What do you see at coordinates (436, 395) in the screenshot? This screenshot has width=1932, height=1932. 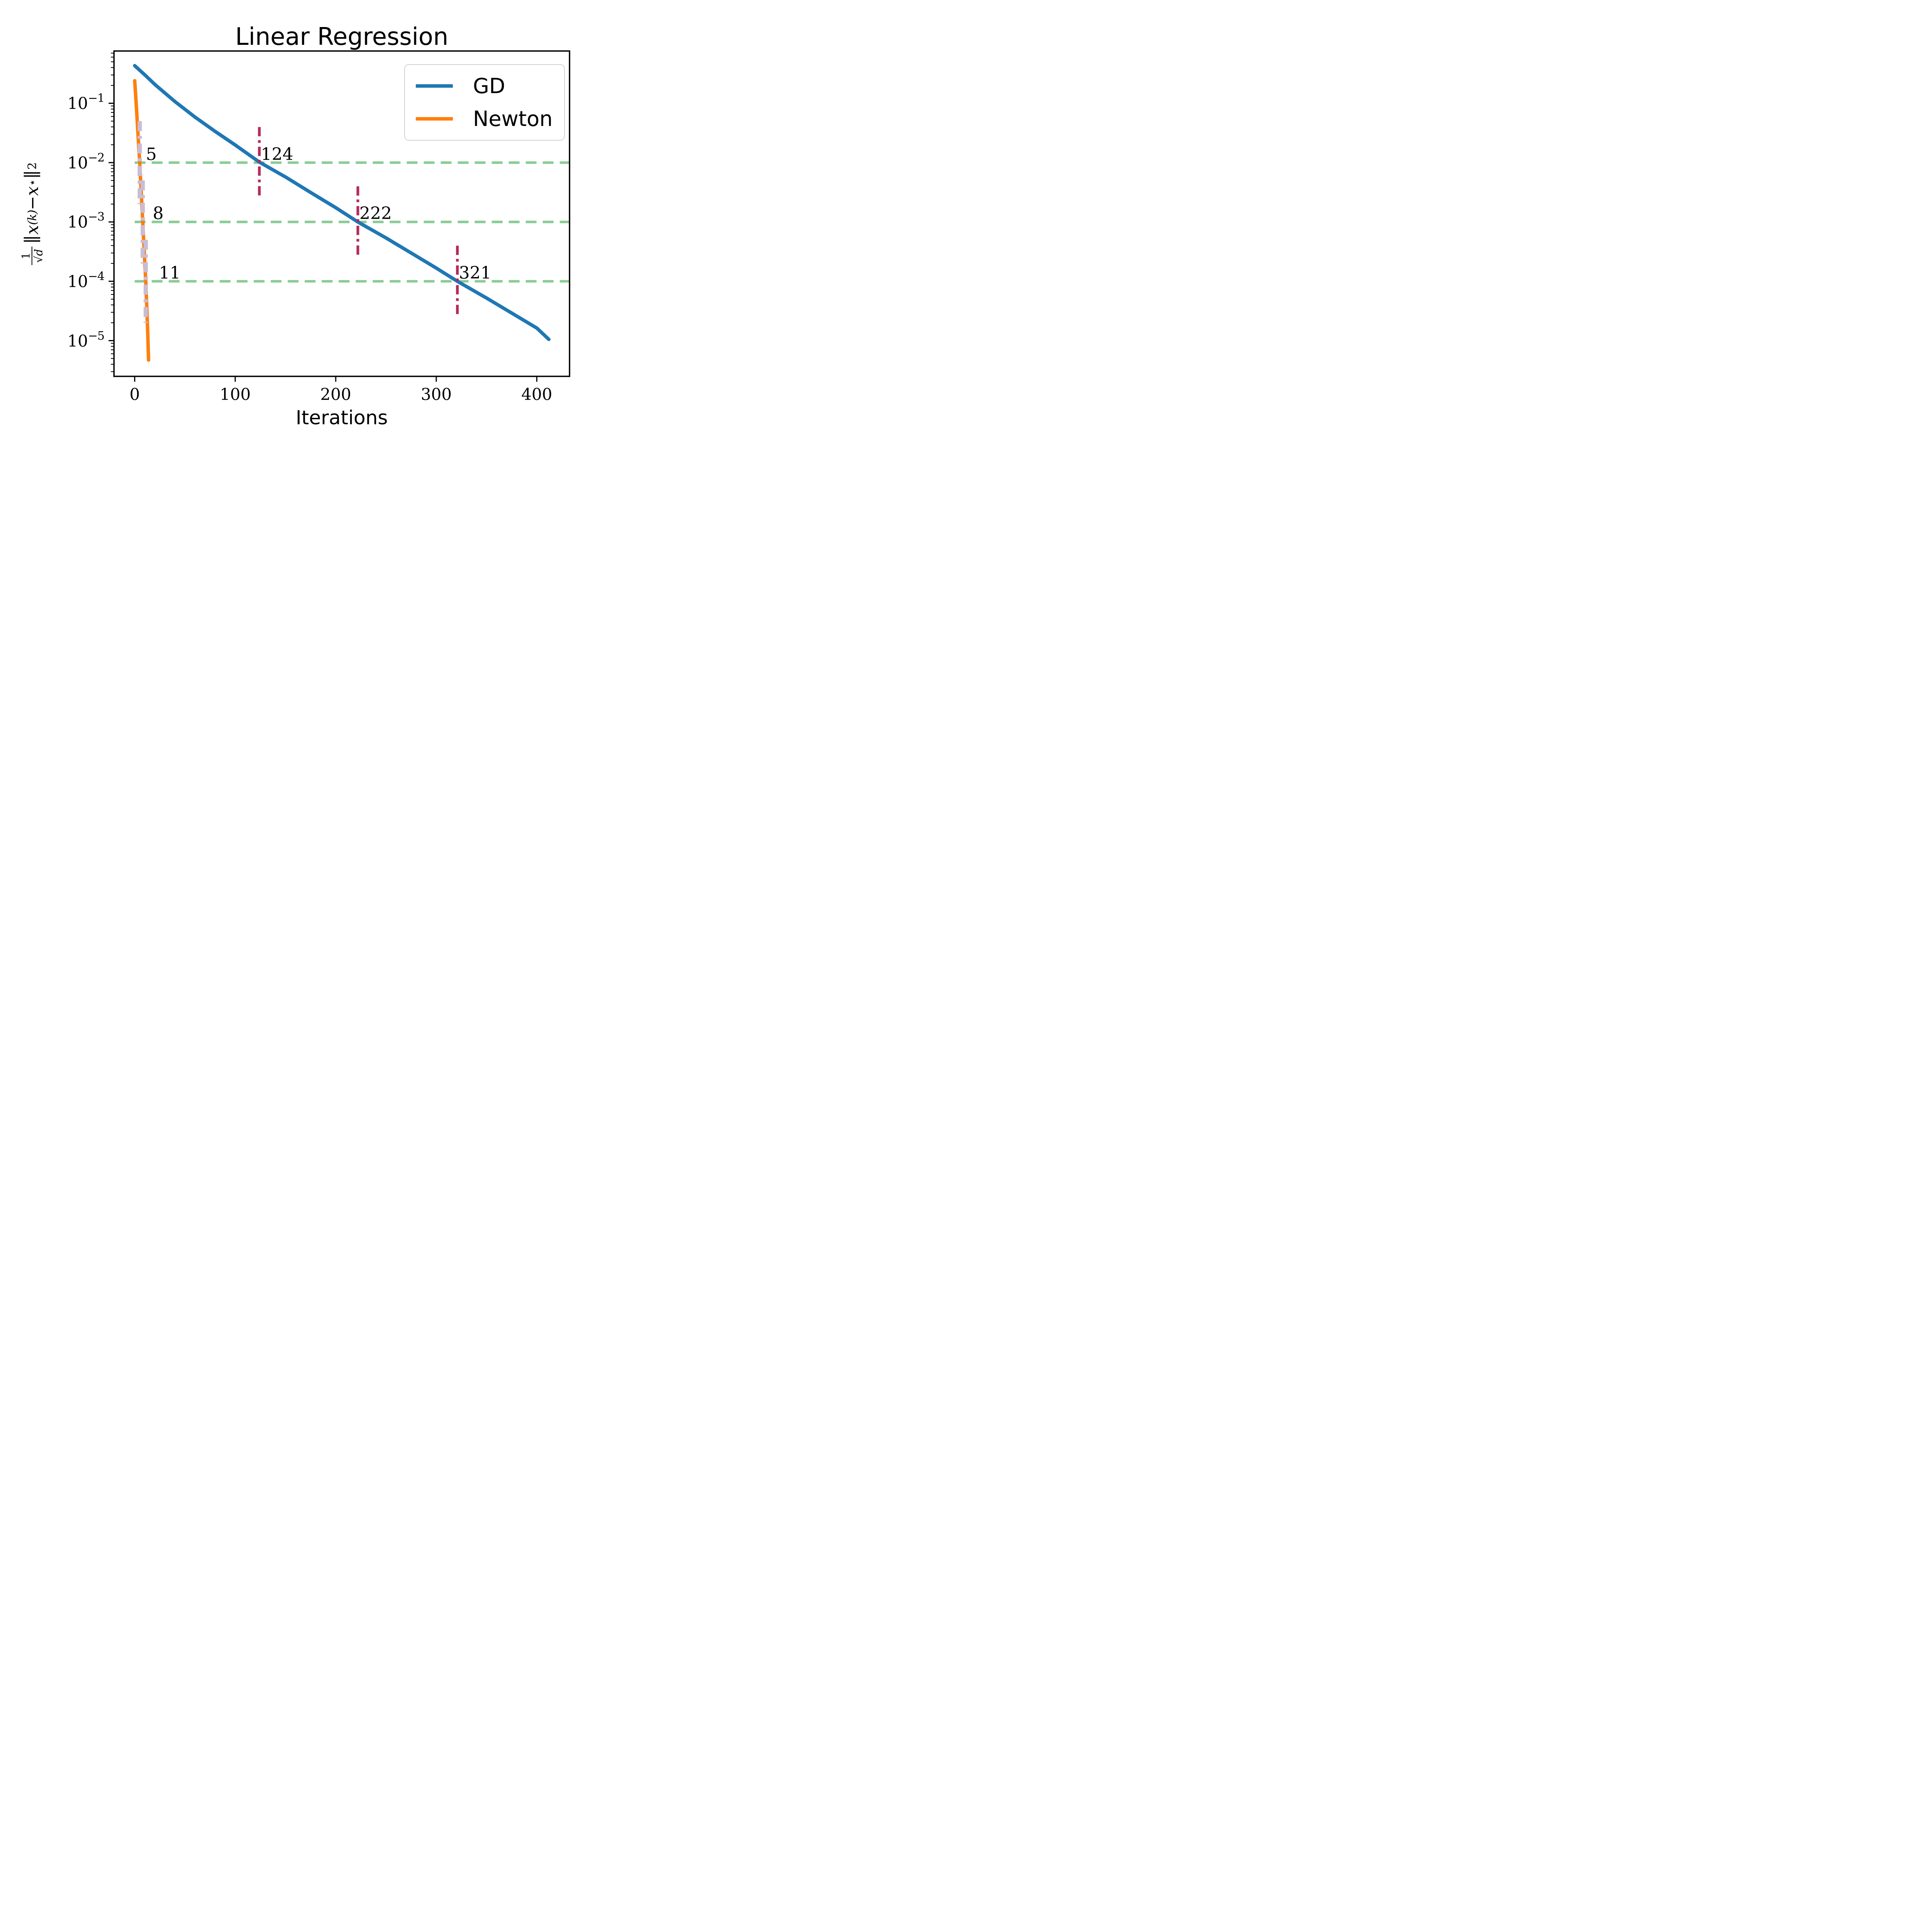 I see `x-tick-label: 300` at bounding box center [436, 395].